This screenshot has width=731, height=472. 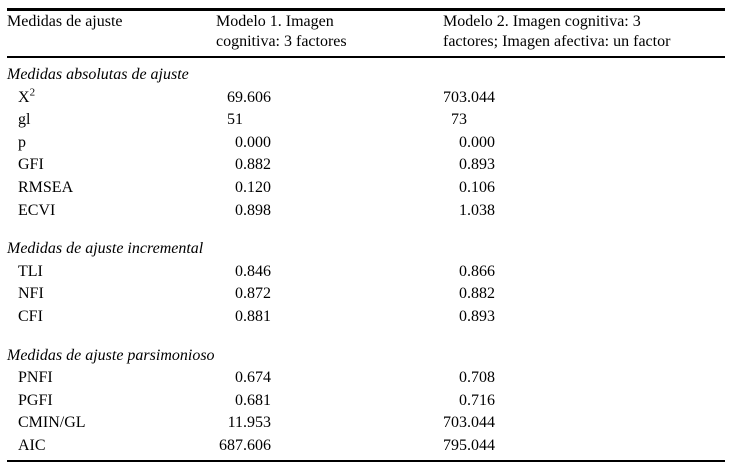 I want to click on row-label: X2, so click(x=21, y=96).